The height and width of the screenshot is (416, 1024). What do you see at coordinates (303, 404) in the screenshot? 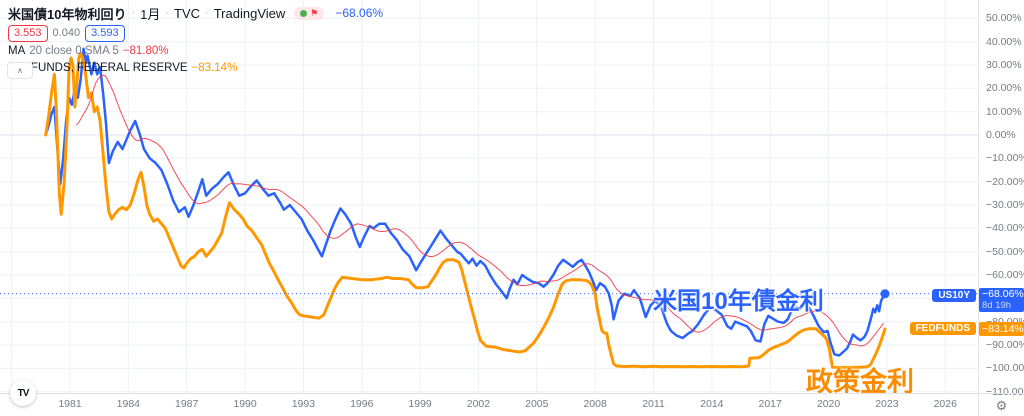
I see `time-tick-label: 1993` at bounding box center [303, 404].